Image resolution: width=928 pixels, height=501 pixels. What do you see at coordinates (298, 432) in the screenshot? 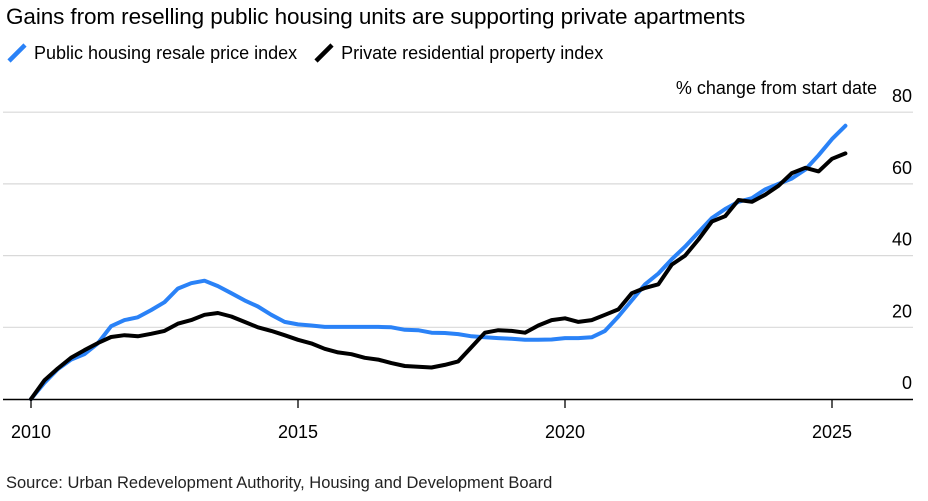
I see `x-tick-label-2015: 2015` at bounding box center [298, 432].